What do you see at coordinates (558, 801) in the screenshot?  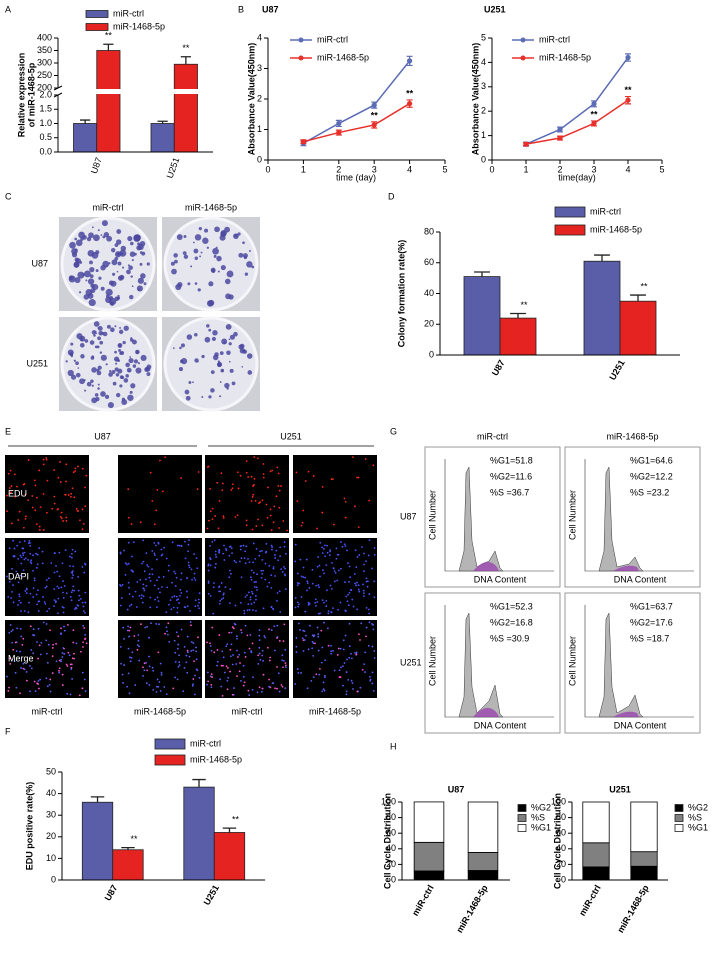 I see `y-tick-label: 100` at bounding box center [558, 801].